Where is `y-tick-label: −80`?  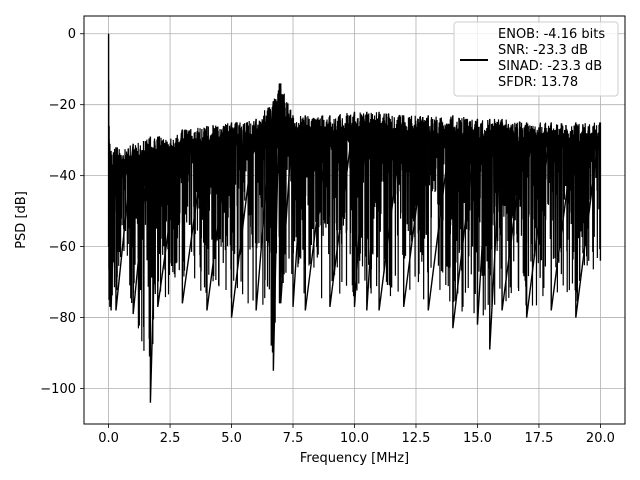
y-tick-label: −80 is located at coordinates (62, 318).